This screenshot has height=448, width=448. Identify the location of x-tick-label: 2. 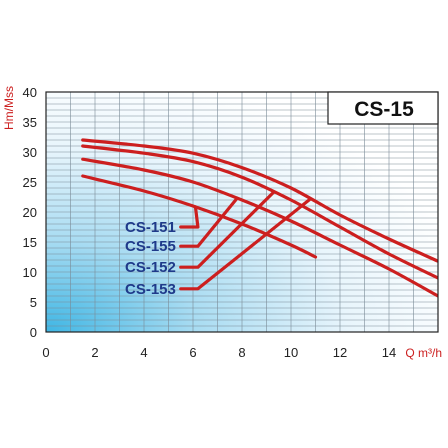
(94, 352).